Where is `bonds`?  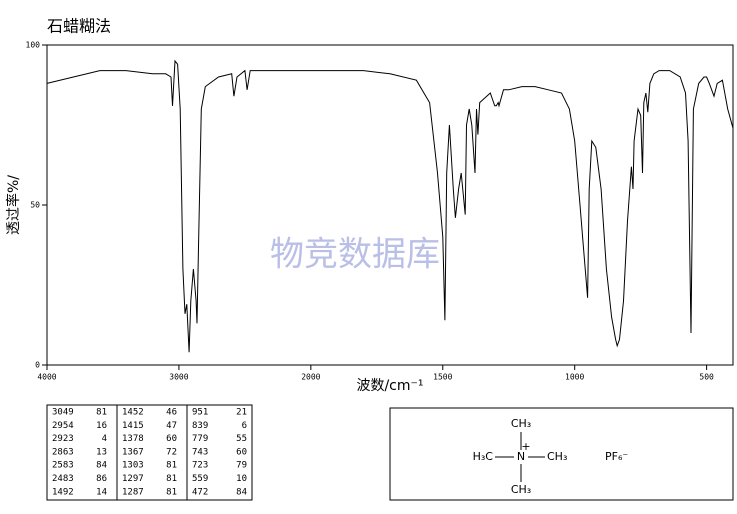
bonds is located at coordinates (520, 457).